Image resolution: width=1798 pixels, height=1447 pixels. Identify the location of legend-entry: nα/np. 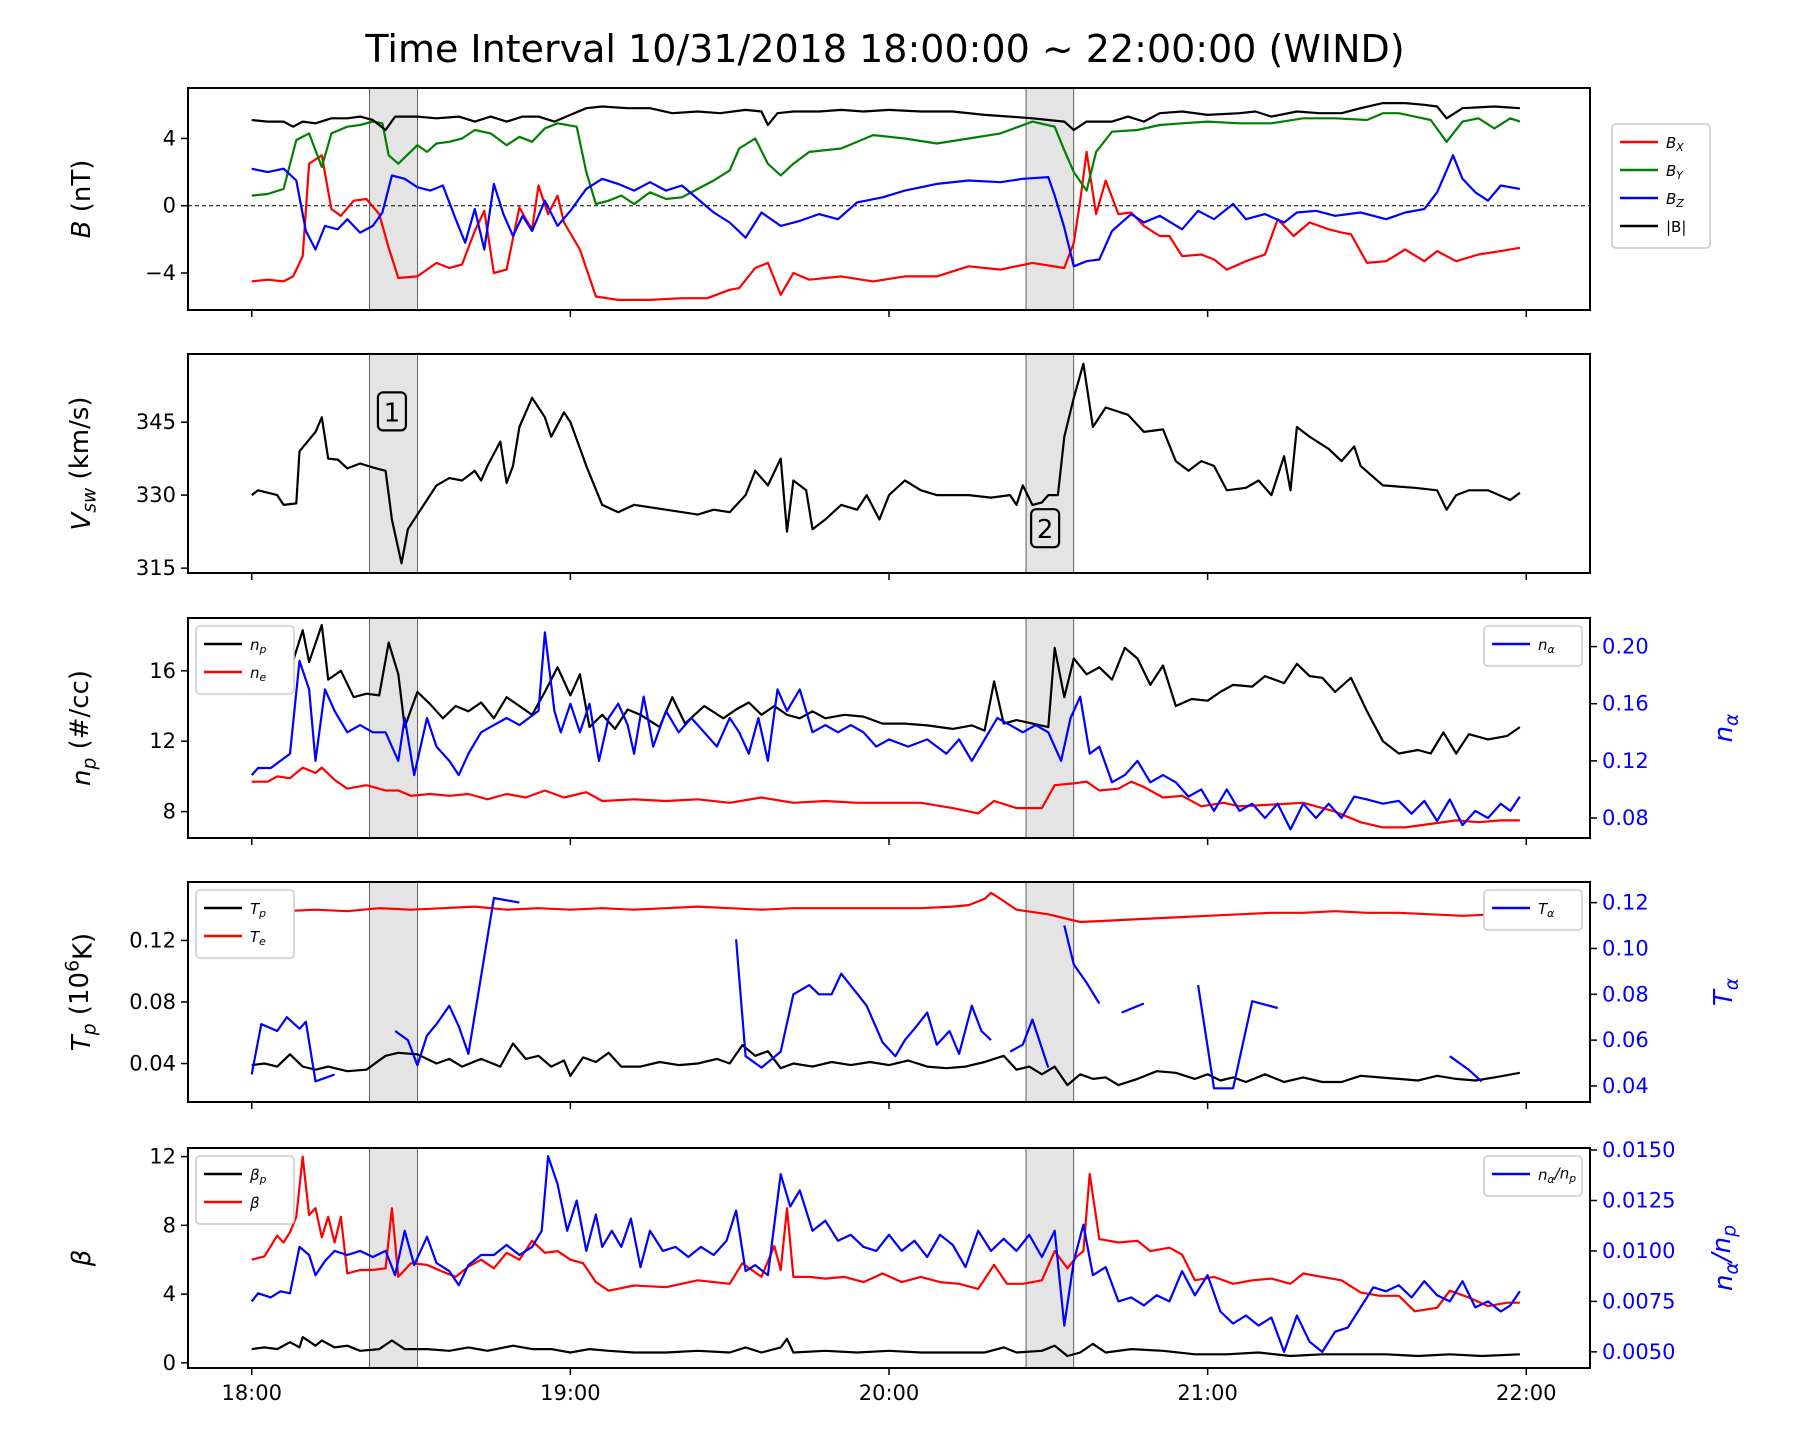
(1557, 1176).